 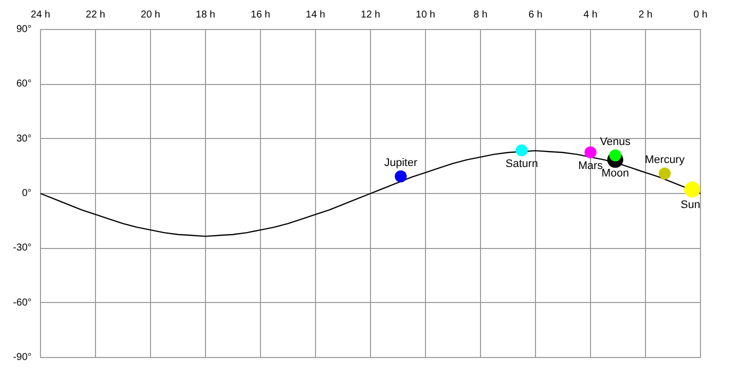 What do you see at coordinates (24, 29) in the screenshot?
I see `y-tick-label: 90°` at bounding box center [24, 29].